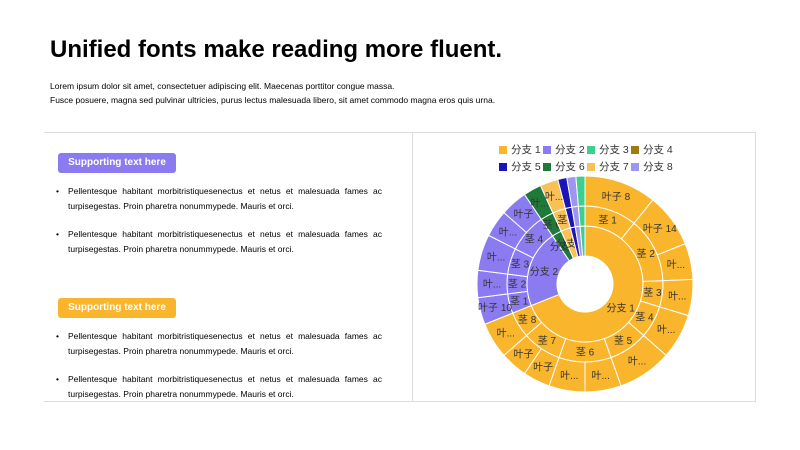 The image size is (800, 450). I want to click on legend-item: 分支 6, so click(564, 166).